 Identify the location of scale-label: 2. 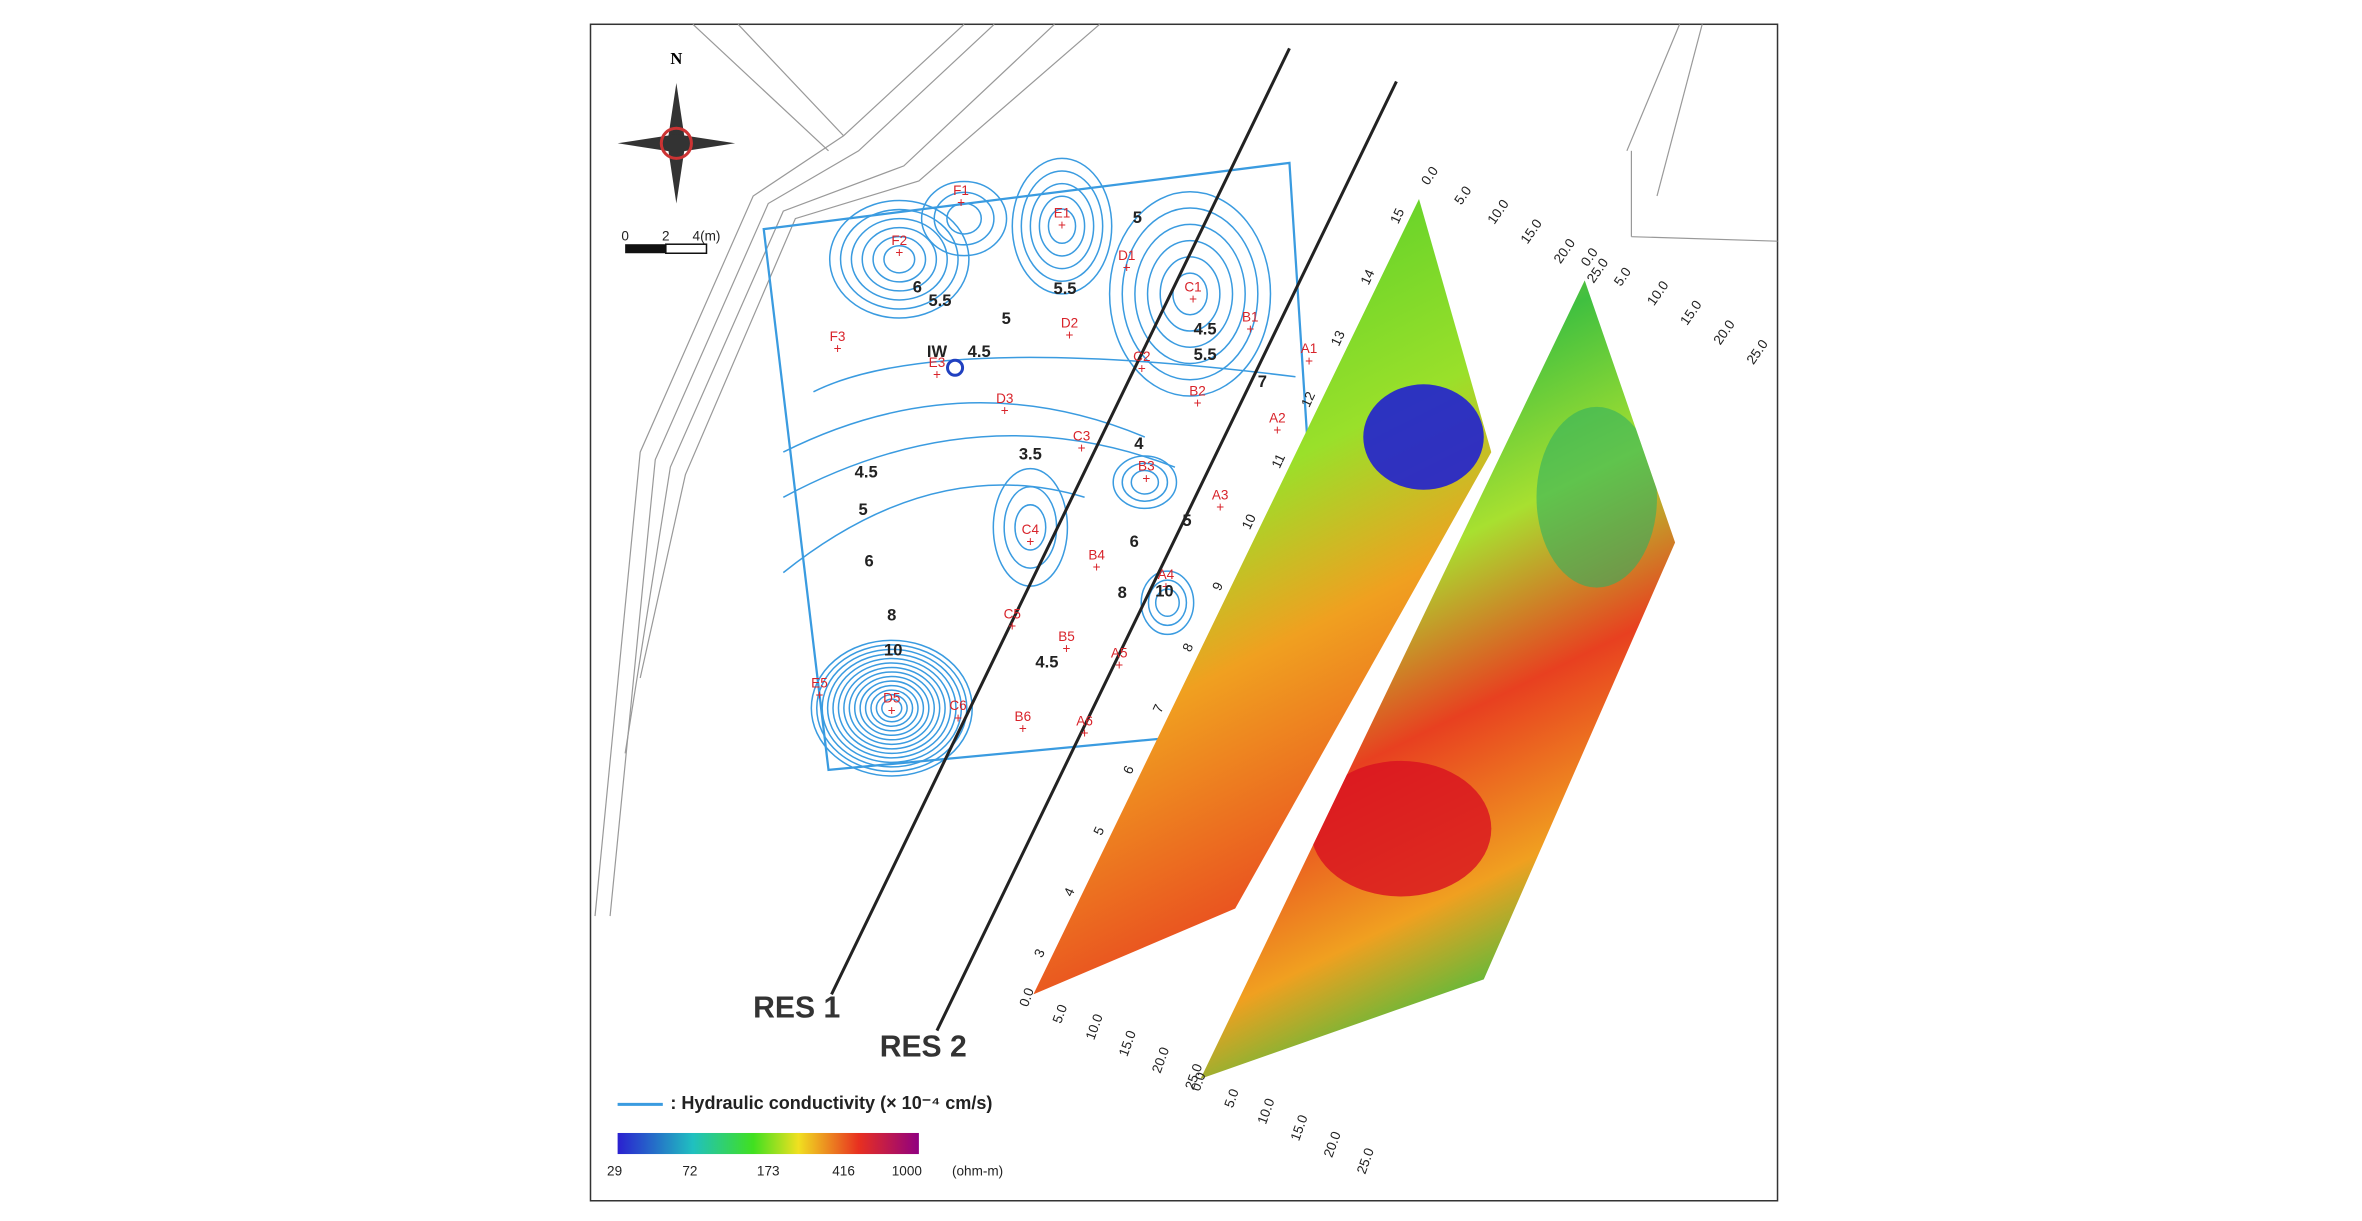
(666, 235).